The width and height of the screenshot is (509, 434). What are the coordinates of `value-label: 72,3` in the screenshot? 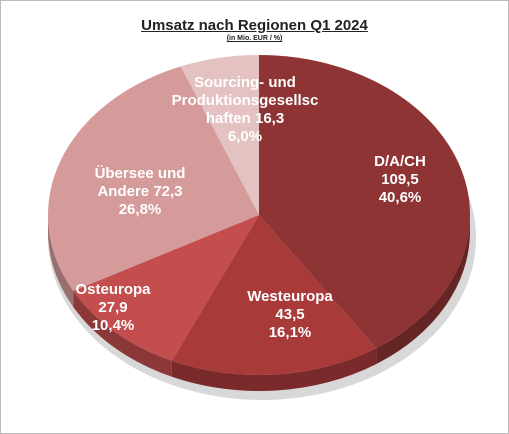 It's located at (168, 191).